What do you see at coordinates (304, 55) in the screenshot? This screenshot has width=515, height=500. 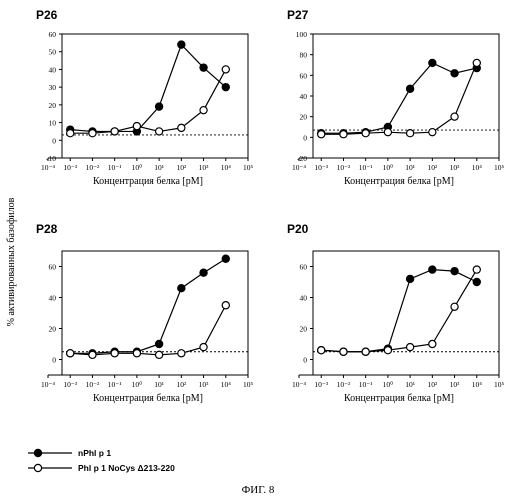 I see `y-tick-label: 80` at bounding box center [304, 55].